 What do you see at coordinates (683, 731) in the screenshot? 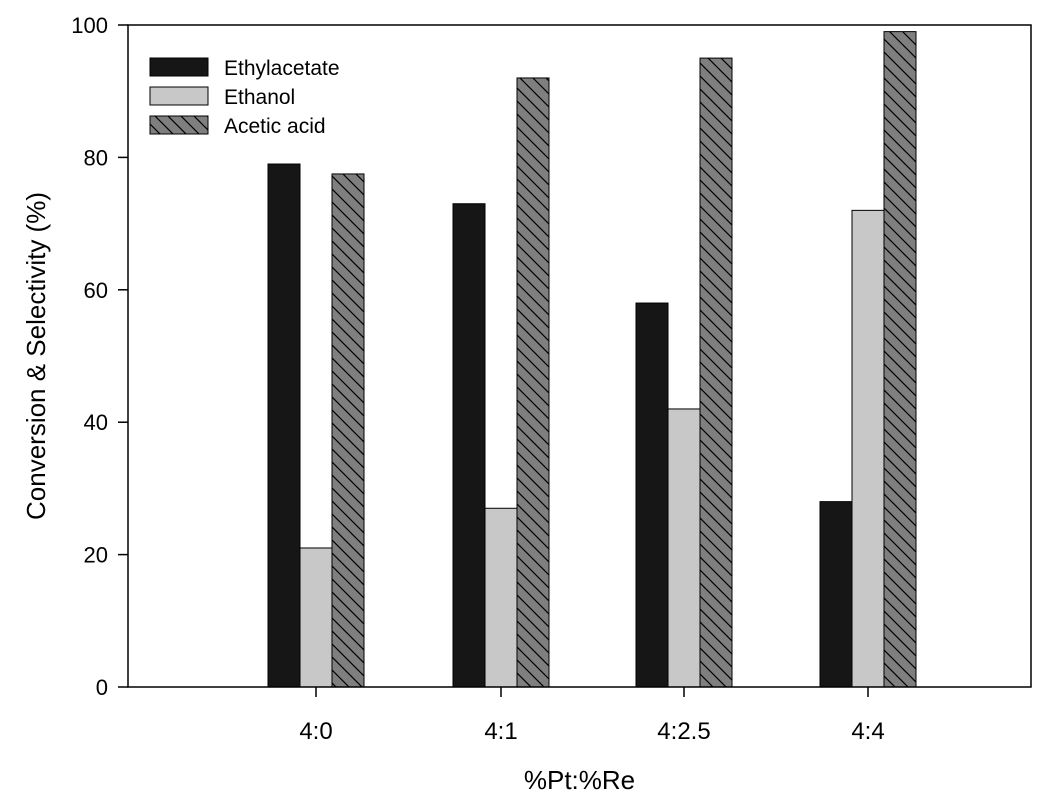
I see `x-tick-label: 4:2.5` at bounding box center [683, 731].